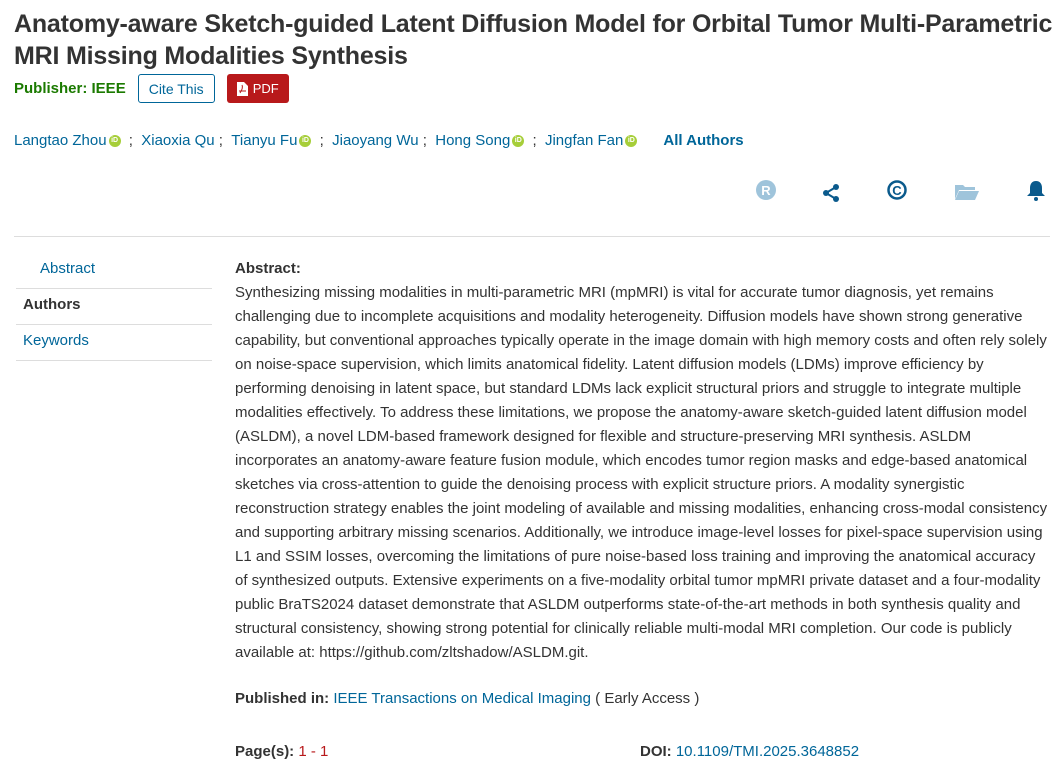 The width and height of the screenshot is (1062, 771). What do you see at coordinates (264, 140) in the screenshot?
I see `author-link: Tianyu Fu` at bounding box center [264, 140].